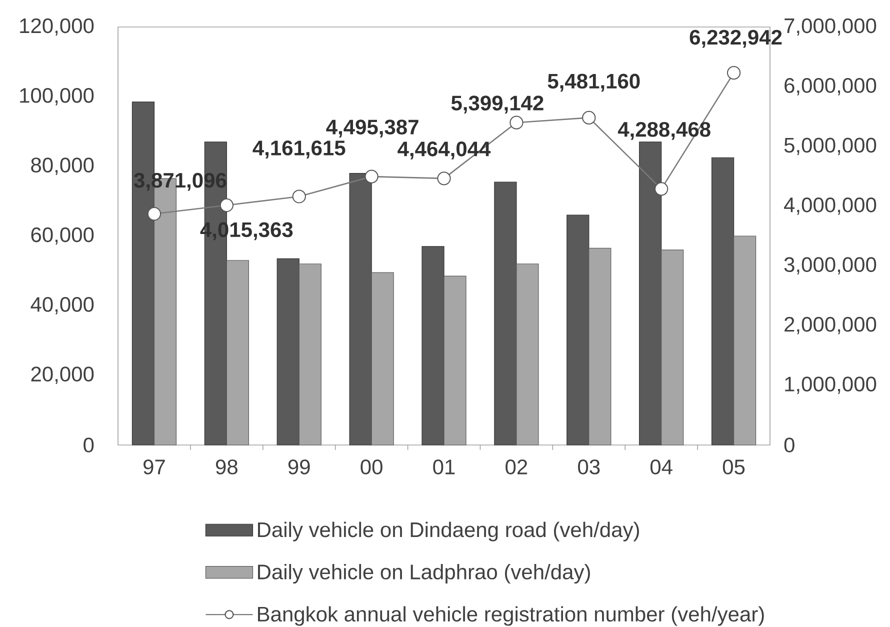 The width and height of the screenshot is (890, 627). What do you see at coordinates (299, 467) in the screenshot?
I see `x-tick-label: 99` at bounding box center [299, 467].